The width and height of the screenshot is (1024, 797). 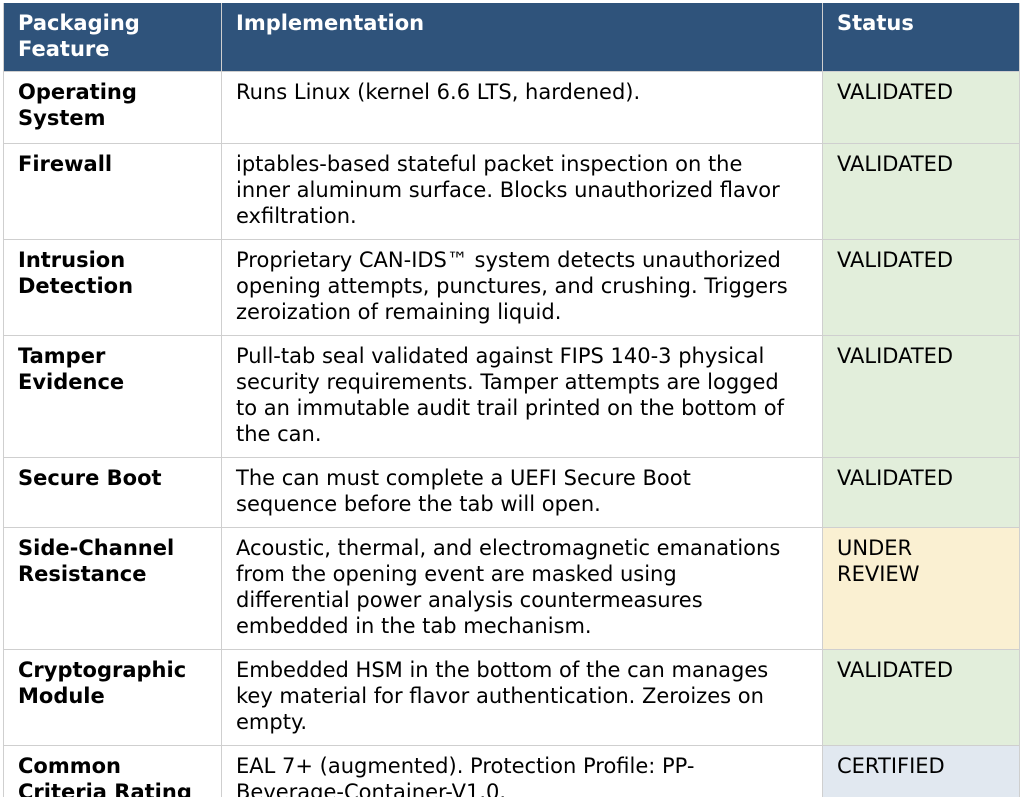 I want to click on implementation-cell: Runs Linux (kernel 6.6 LTS, hardened)., so click(x=522, y=107).